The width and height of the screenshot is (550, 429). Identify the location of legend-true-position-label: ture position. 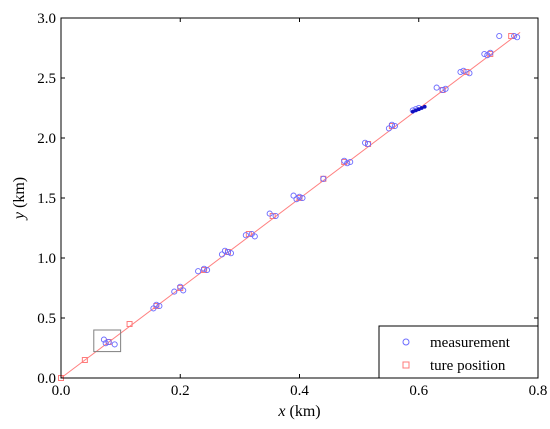
(468, 366).